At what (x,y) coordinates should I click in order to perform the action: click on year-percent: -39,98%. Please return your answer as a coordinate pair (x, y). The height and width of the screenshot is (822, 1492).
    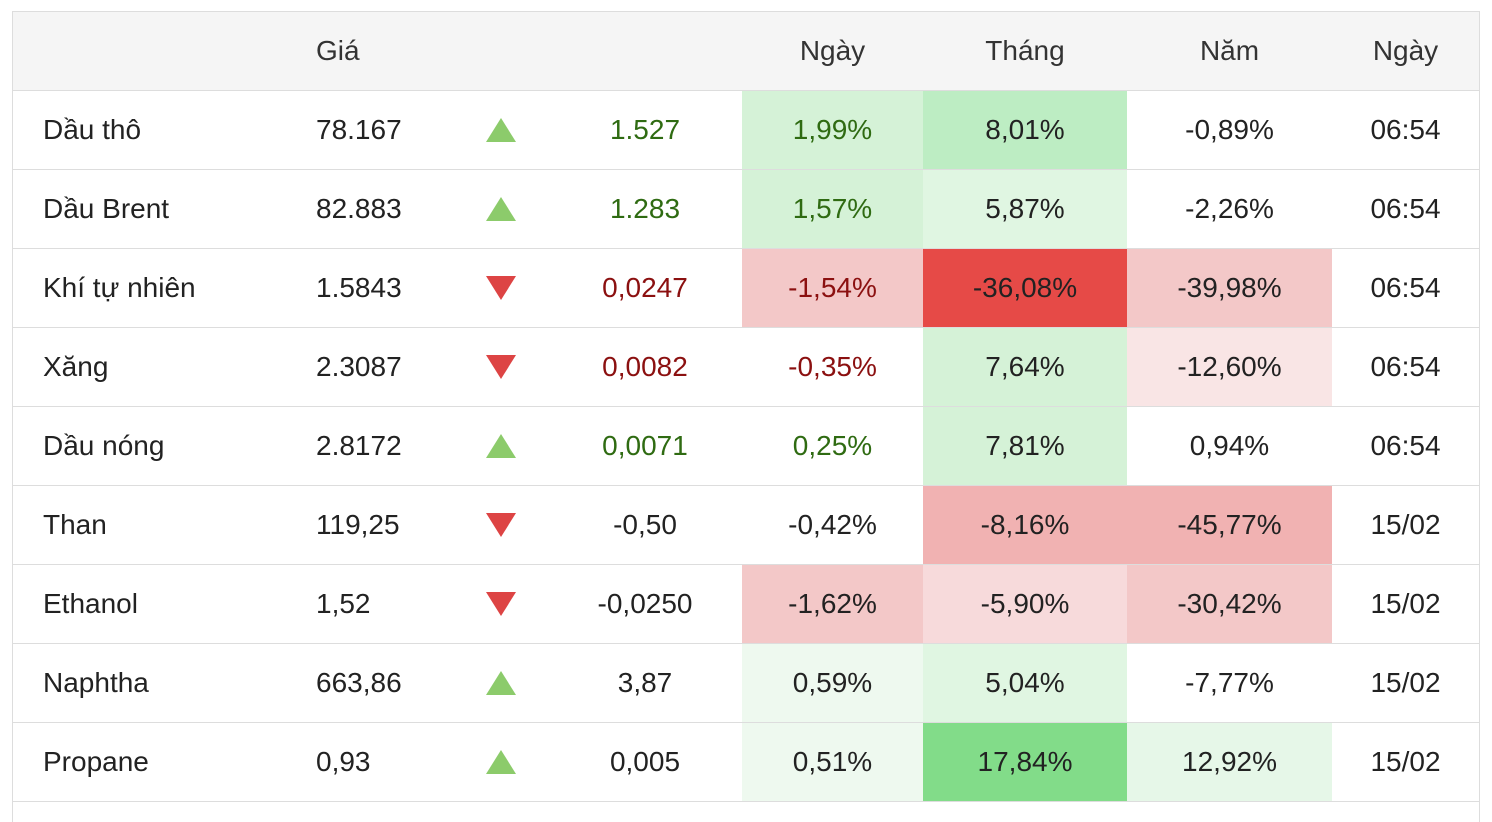
    Looking at the image, I should click on (1229, 288).